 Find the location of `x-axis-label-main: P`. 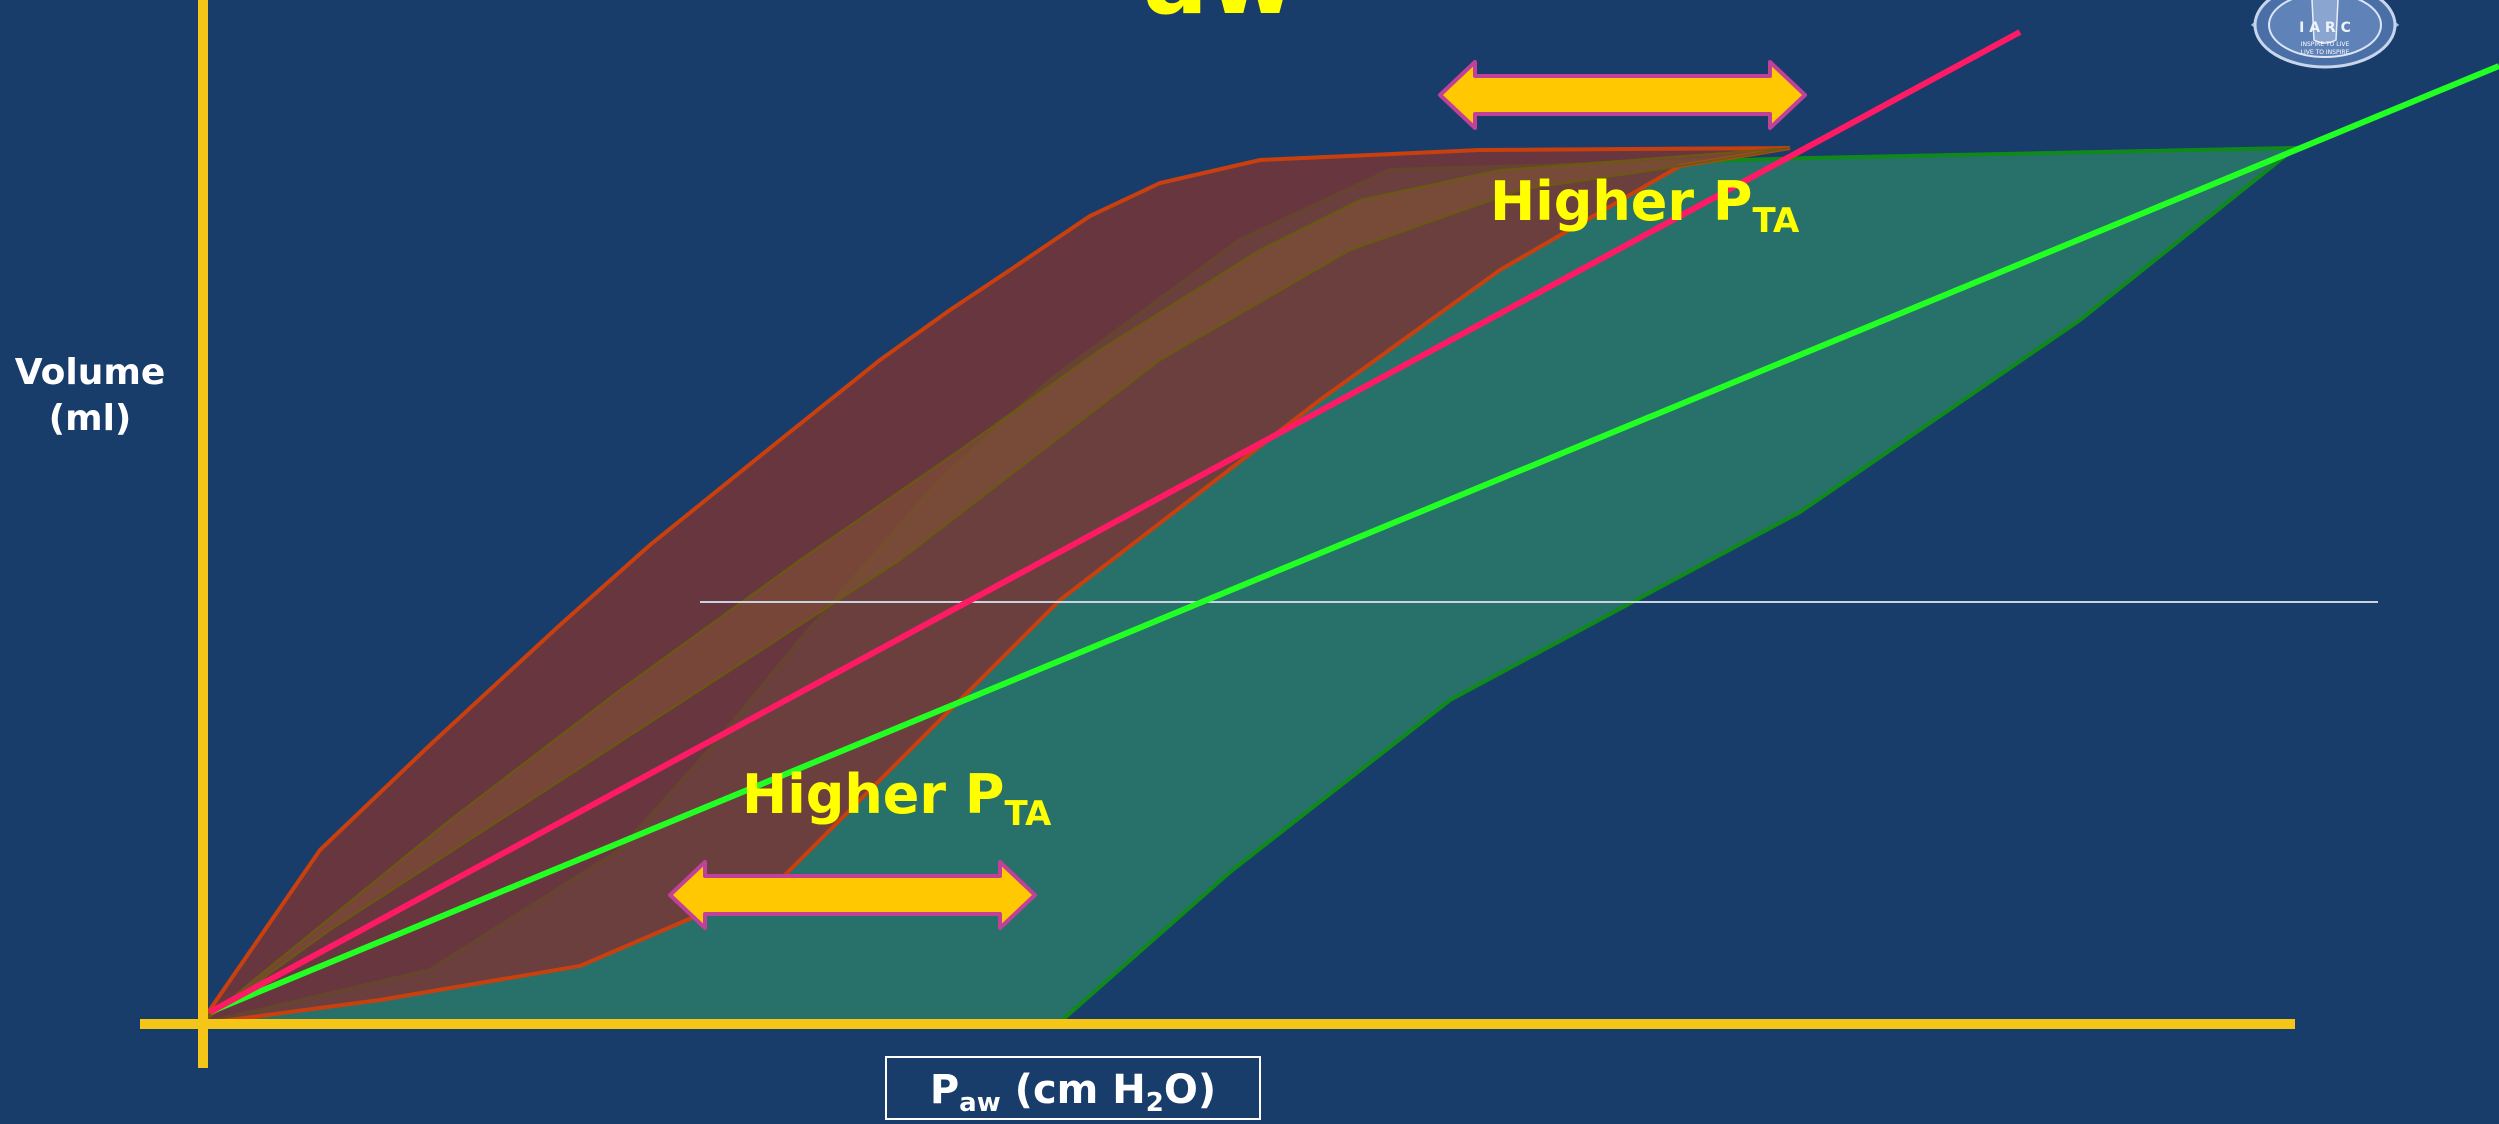

x-axis-label-main: P is located at coordinates (944, 1090).